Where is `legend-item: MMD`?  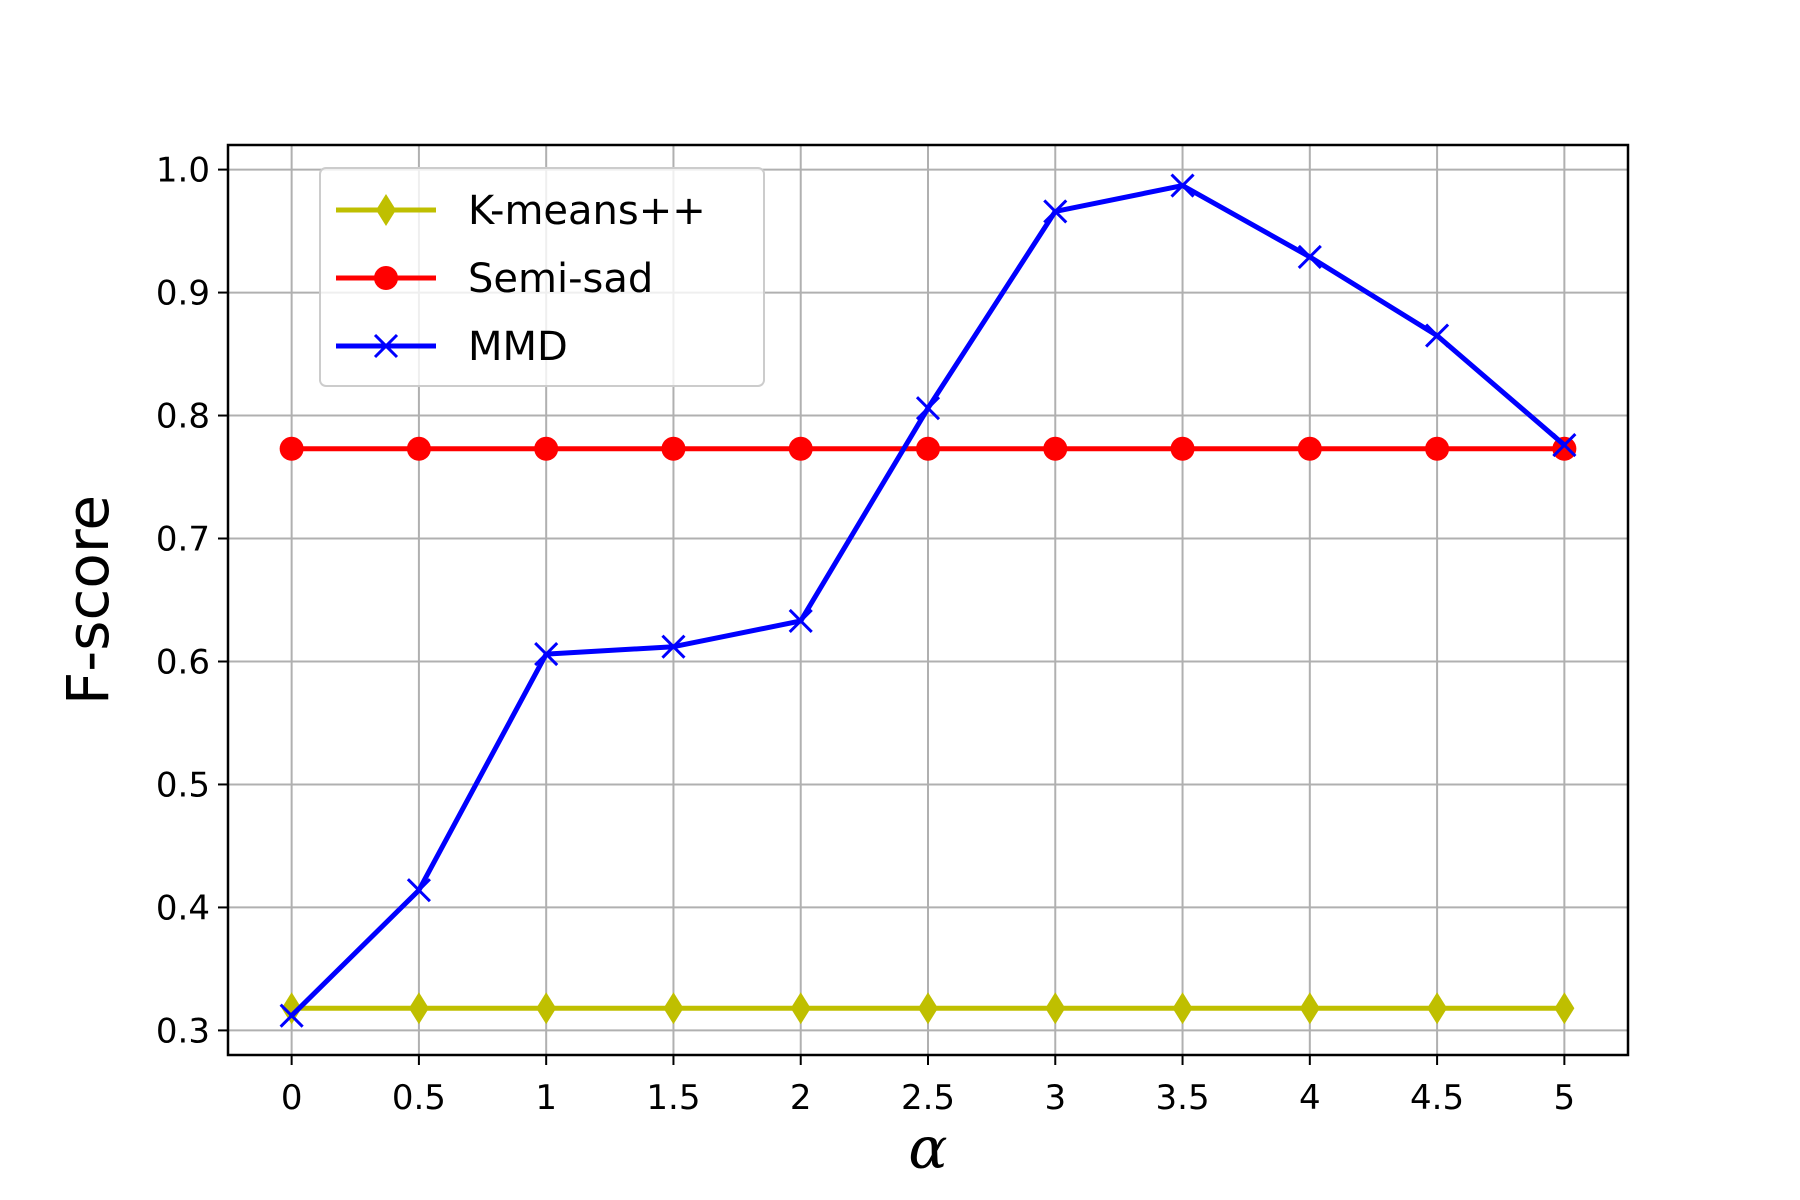
legend-item: MMD is located at coordinates (452, 347).